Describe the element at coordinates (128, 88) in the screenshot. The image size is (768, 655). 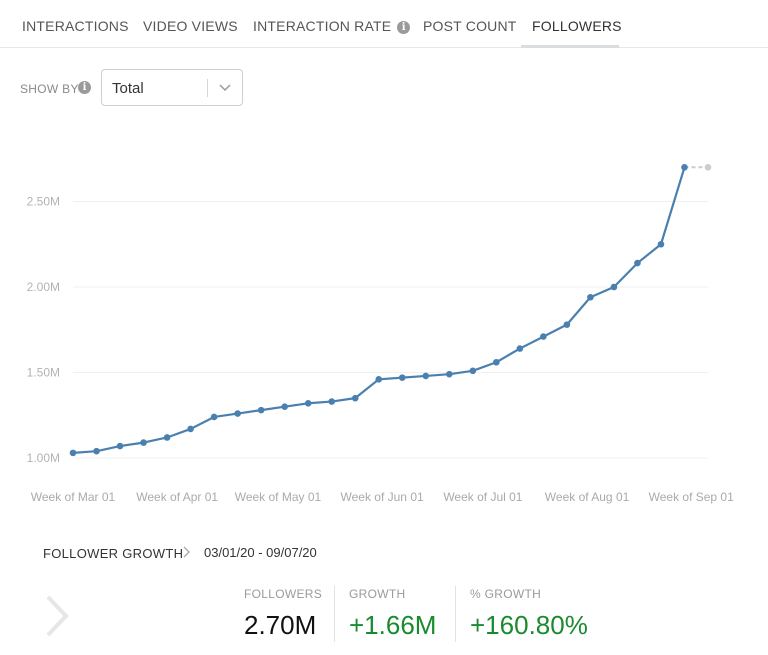
I see `show-by-selected-value: Total` at that location.